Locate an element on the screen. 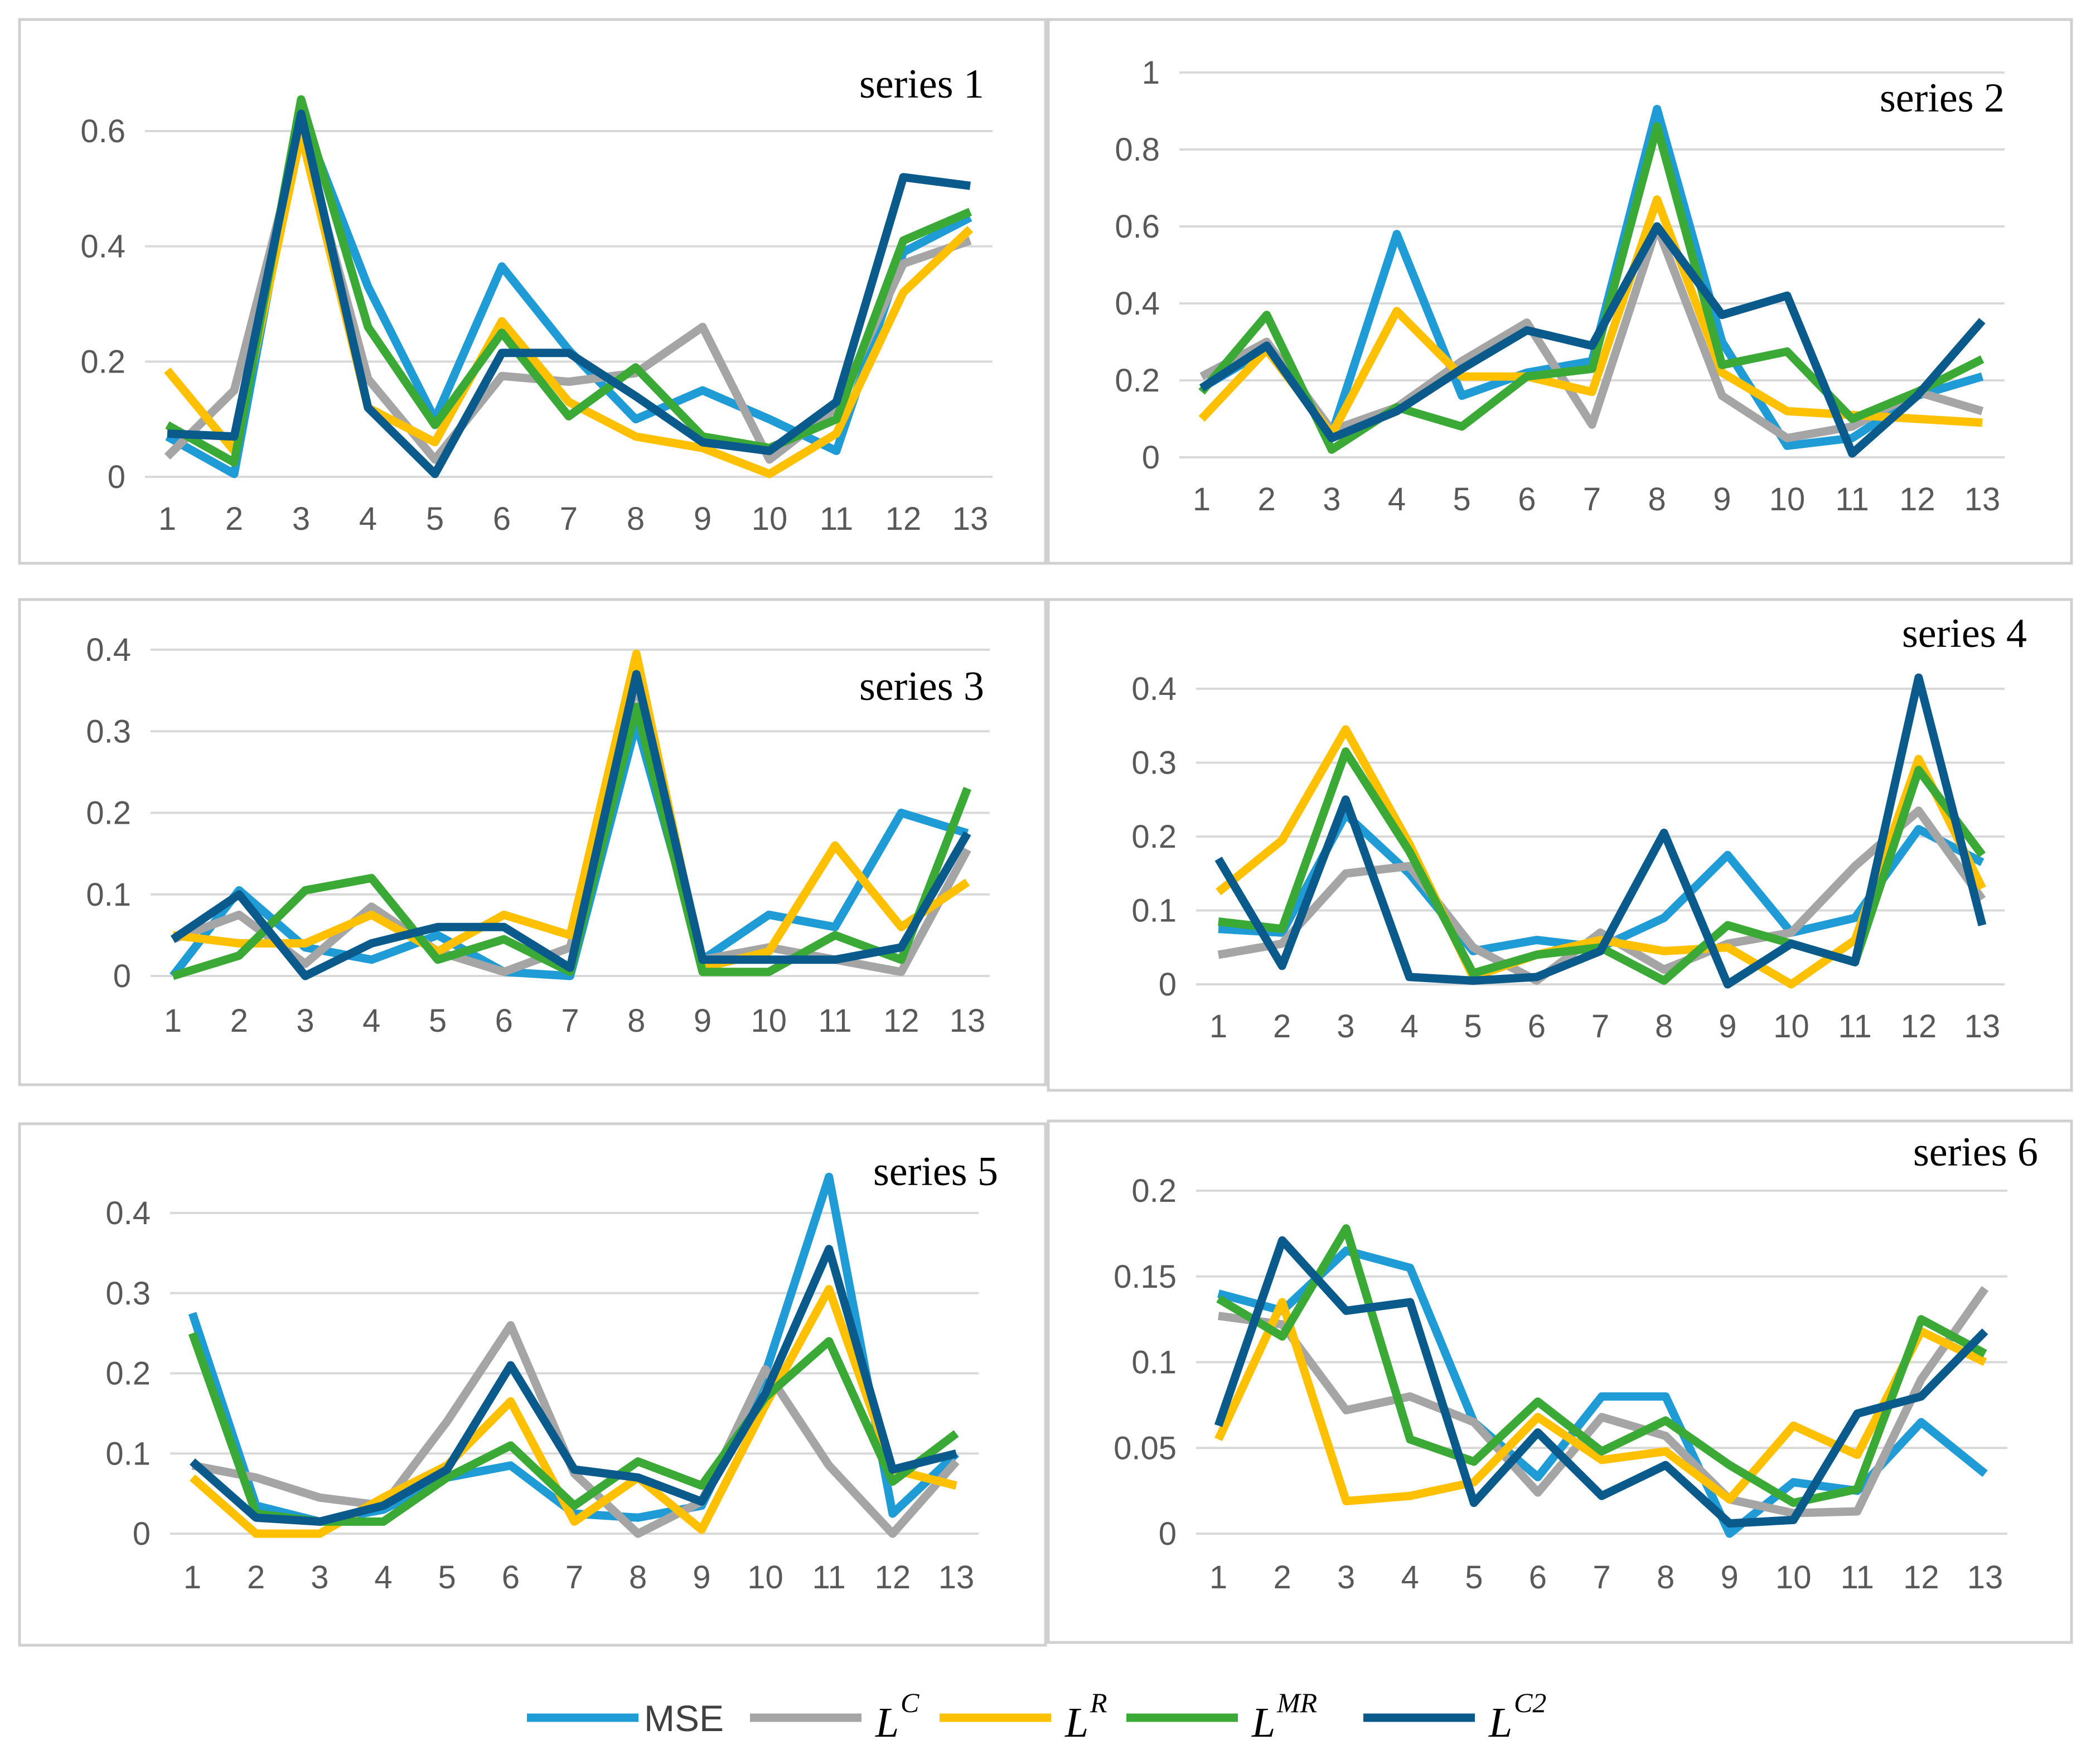 The image size is (2086, 1764). series-line-lc is located at coordinates (1603, 1401).